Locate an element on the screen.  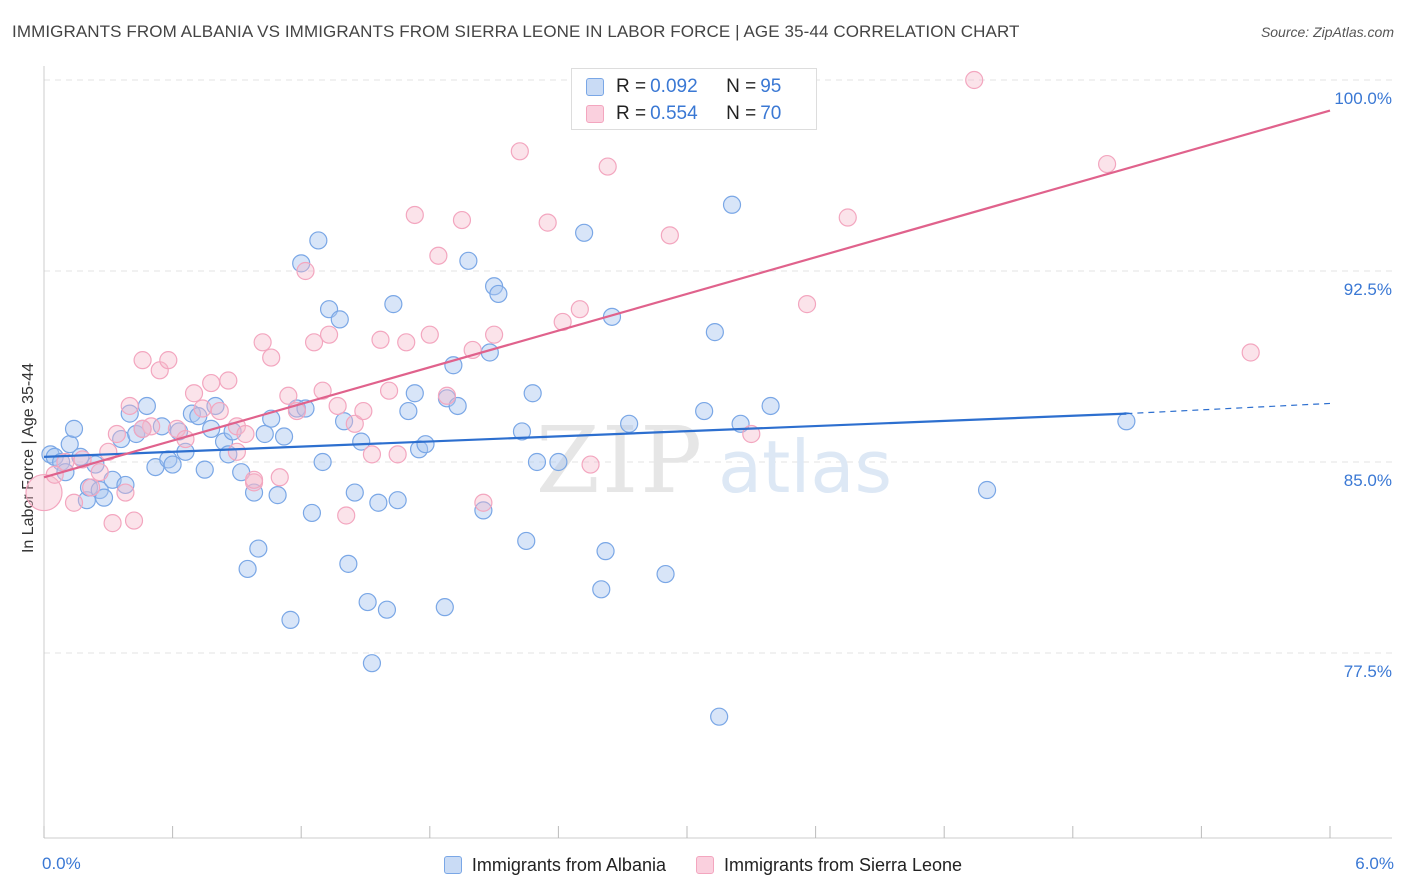
legend-row-albania: R = 0.092 N = 95 is located at coordinates (683, 87).